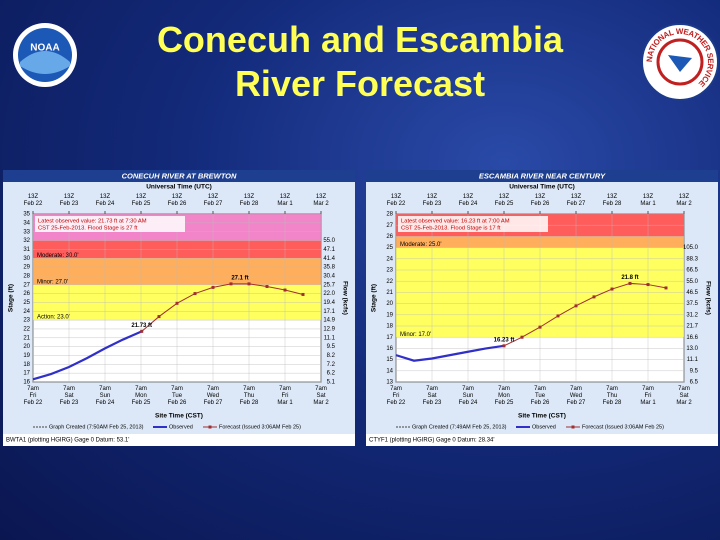  What do you see at coordinates (331, 383) in the screenshot?
I see `y2-tick-label: 5.1` at bounding box center [331, 383].